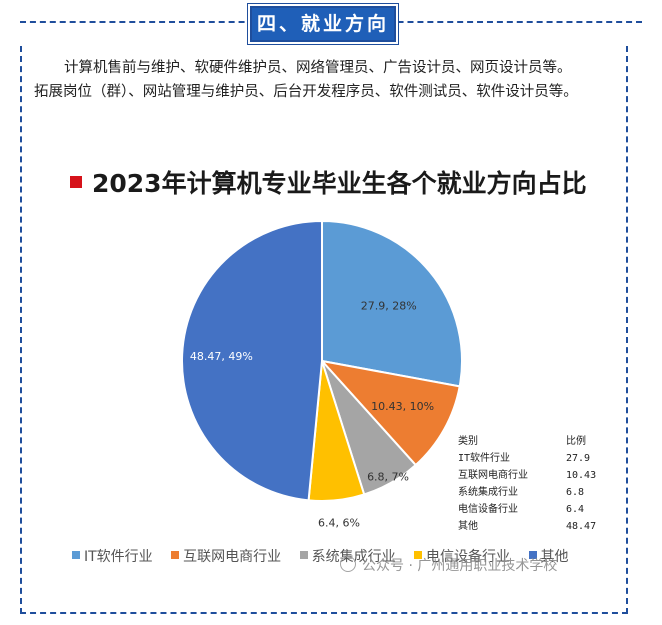 The image size is (662, 625). Describe the element at coordinates (468, 441) in the screenshot. I see `table-header-category: 类别` at that location.